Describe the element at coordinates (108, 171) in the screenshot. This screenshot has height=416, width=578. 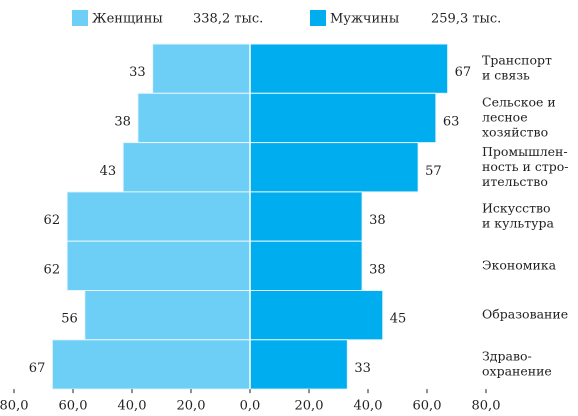
I see `value-label: 43` at that location.